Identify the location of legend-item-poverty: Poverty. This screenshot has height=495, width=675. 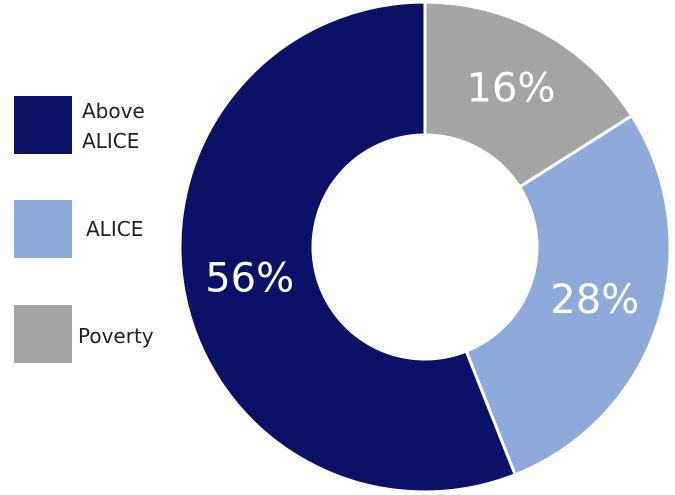
(114, 335).